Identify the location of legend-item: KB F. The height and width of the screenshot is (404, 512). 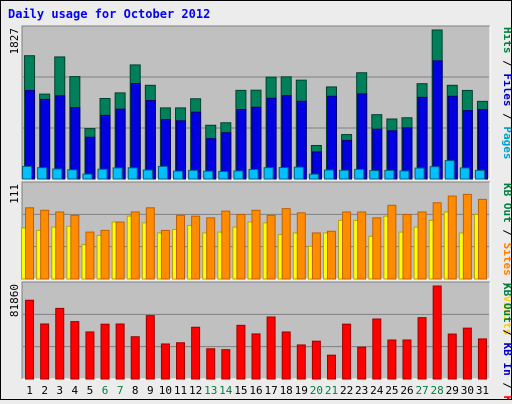
(506, 397).